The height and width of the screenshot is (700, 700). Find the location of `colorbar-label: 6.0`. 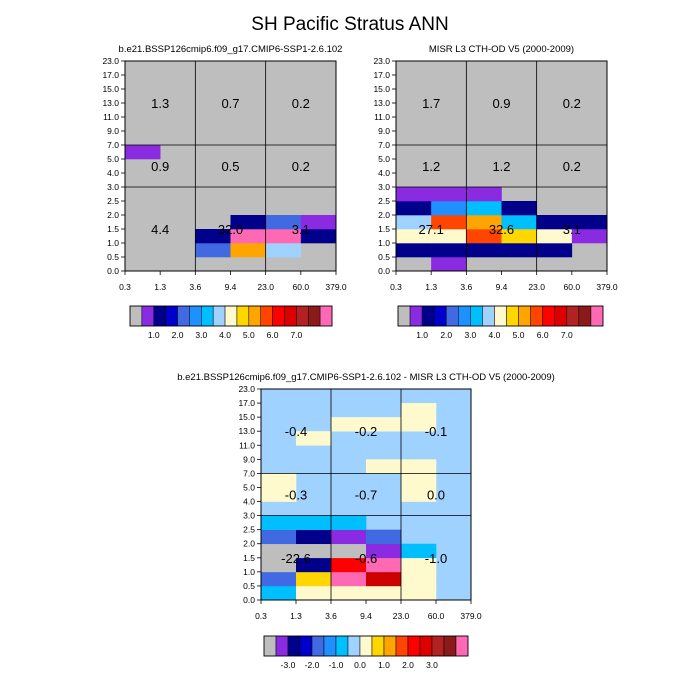

colorbar-label: 6.0 is located at coordinates (543, 335).